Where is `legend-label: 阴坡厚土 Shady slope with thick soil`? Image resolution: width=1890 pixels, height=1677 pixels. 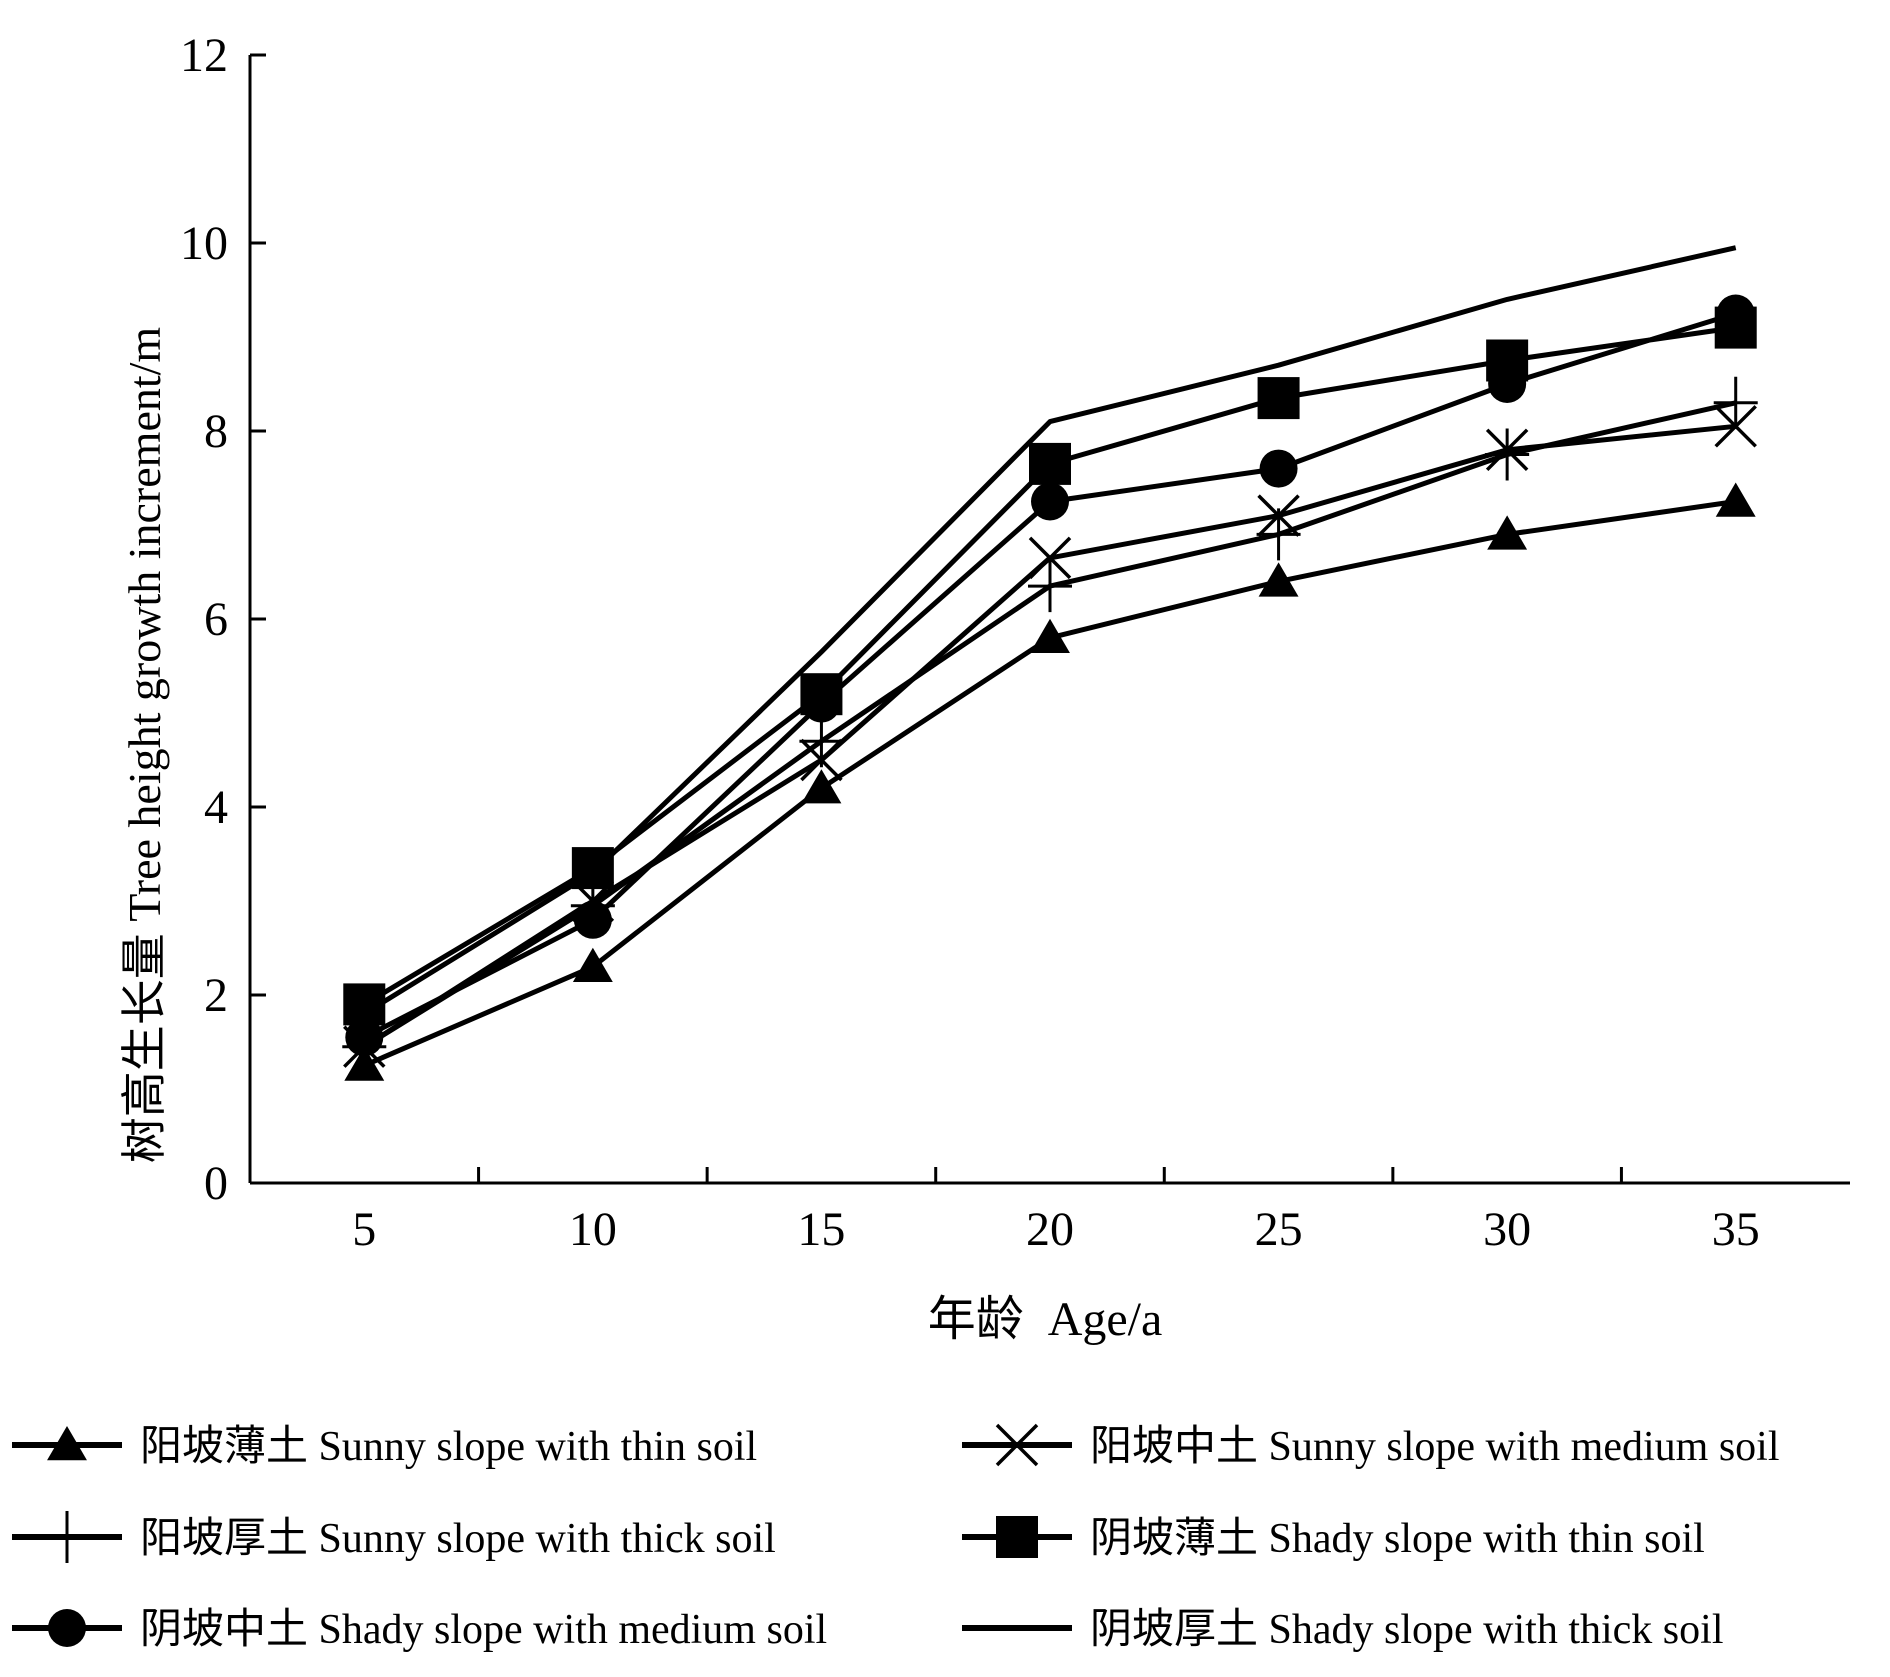 legend-label: 阴坡厚土 Shady slope with thick soil is located at coordinates (1407, 1630).